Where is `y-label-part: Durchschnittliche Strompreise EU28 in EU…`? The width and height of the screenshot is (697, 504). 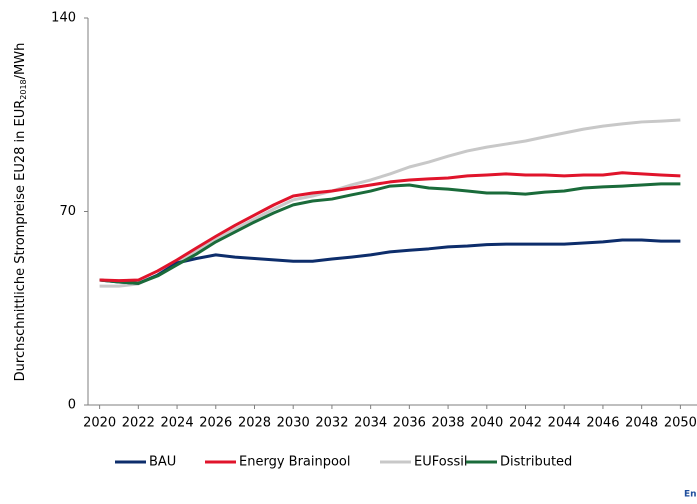 y-label-part: Durchschnittliche Strompreise EU28 in EU… is located at coordinates (20, 241).